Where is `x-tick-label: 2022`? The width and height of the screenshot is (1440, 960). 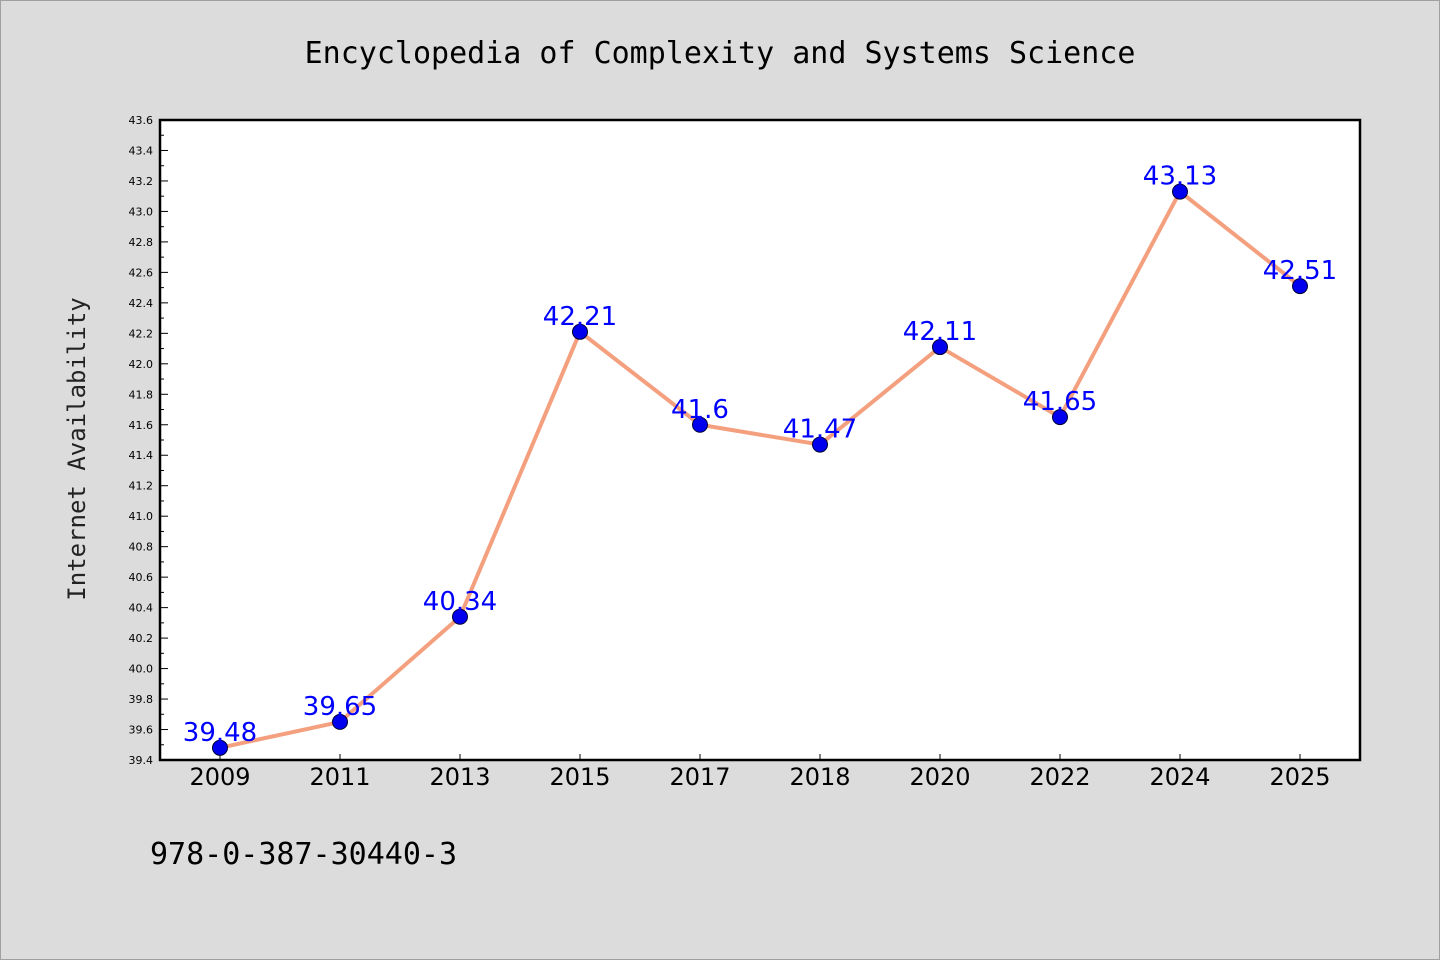 x-tick-label: 2022 is located at coordinates (1059, 777).